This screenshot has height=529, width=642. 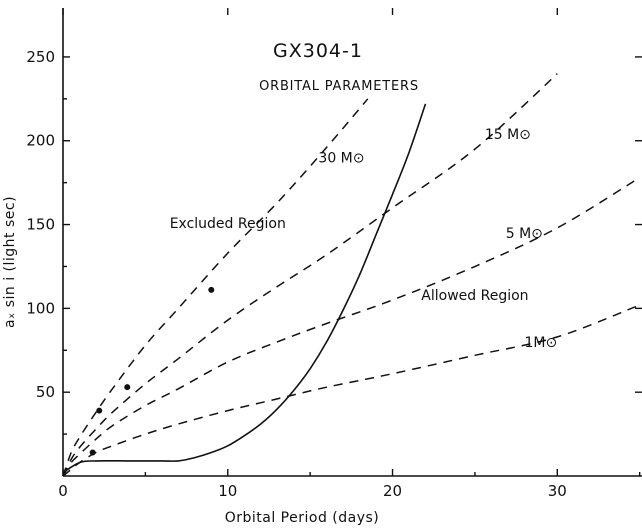 What do you see at coordinates (474, 296) in the screenshot?
I see `annotation-label: Allowed Region` at bounding box center [474, 296].